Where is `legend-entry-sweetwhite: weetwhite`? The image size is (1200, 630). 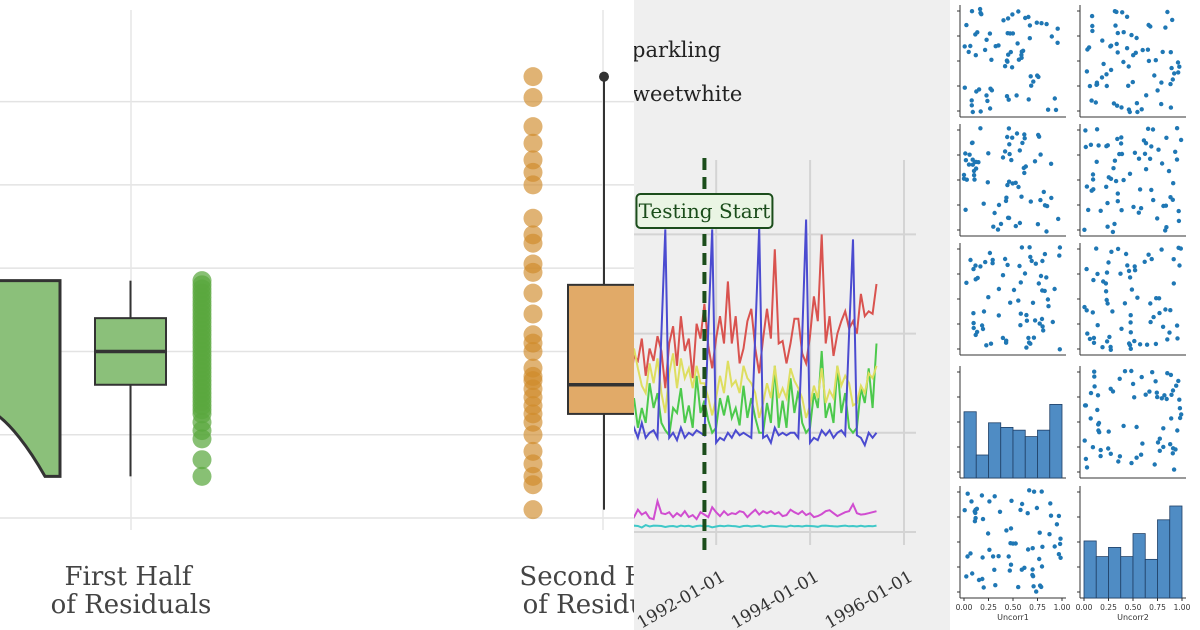
legend-entry-sweetwhite: weetwhite is located at coordinates (688, 94).